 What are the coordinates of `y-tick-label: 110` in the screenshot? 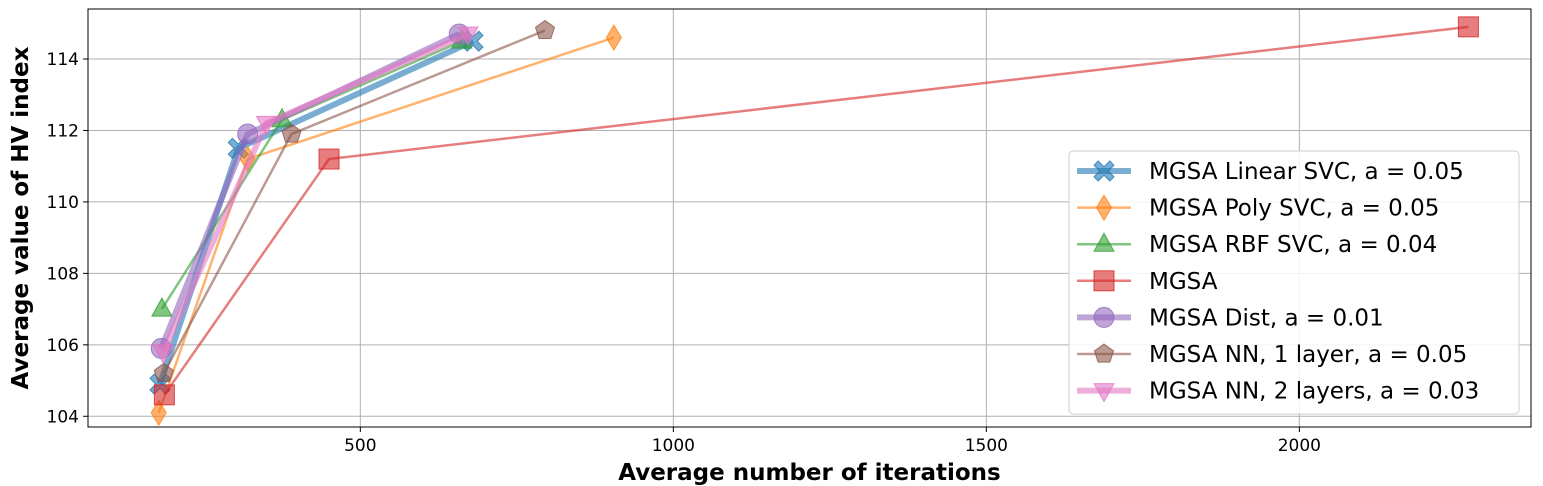 It's located at (63, 203).